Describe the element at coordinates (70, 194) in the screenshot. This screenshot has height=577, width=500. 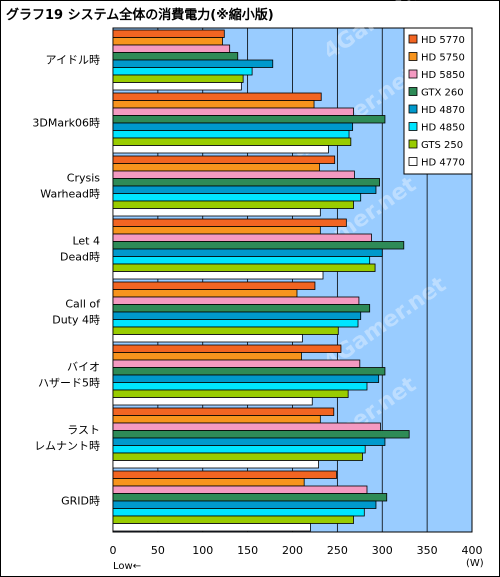
I see `category-label: Warhead時` at that location.